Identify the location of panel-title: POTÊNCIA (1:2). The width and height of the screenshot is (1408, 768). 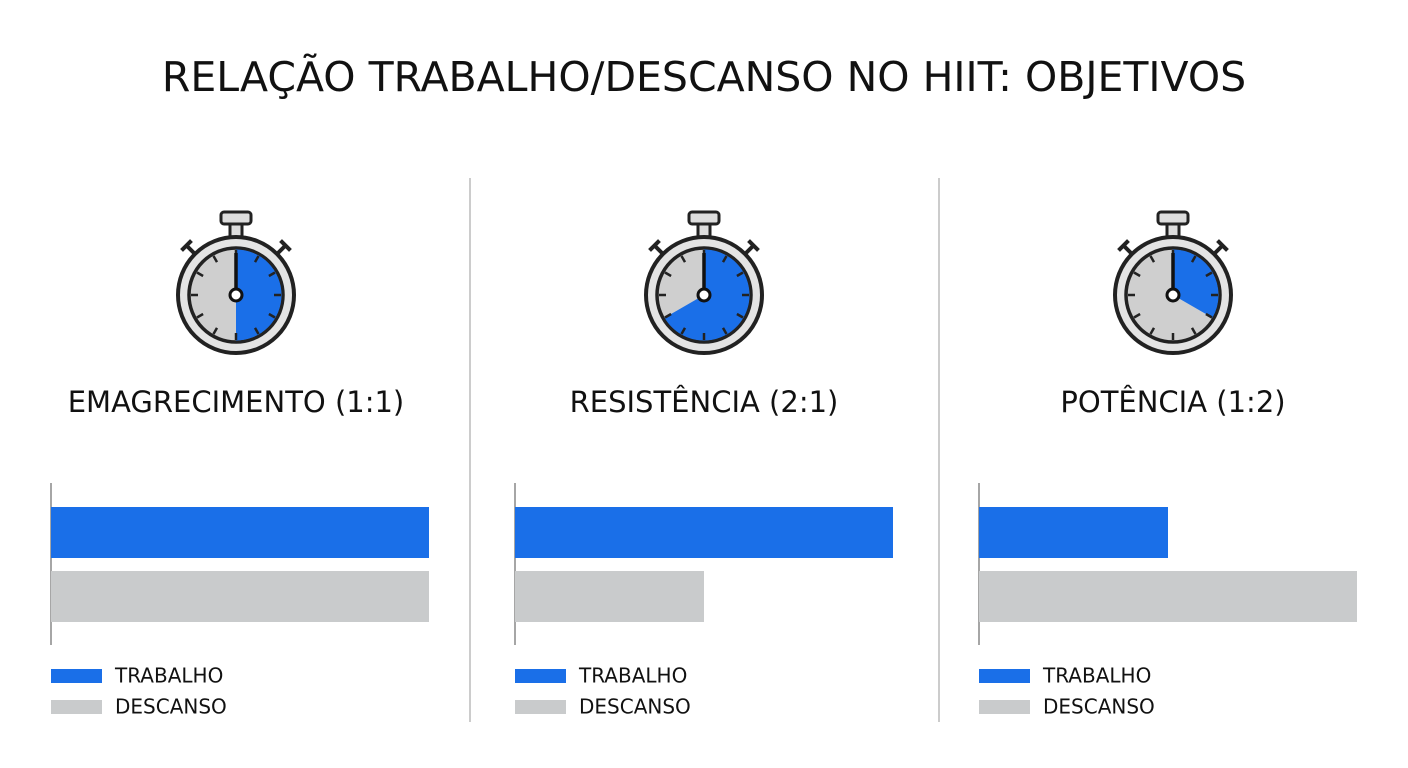
(1172, 402).